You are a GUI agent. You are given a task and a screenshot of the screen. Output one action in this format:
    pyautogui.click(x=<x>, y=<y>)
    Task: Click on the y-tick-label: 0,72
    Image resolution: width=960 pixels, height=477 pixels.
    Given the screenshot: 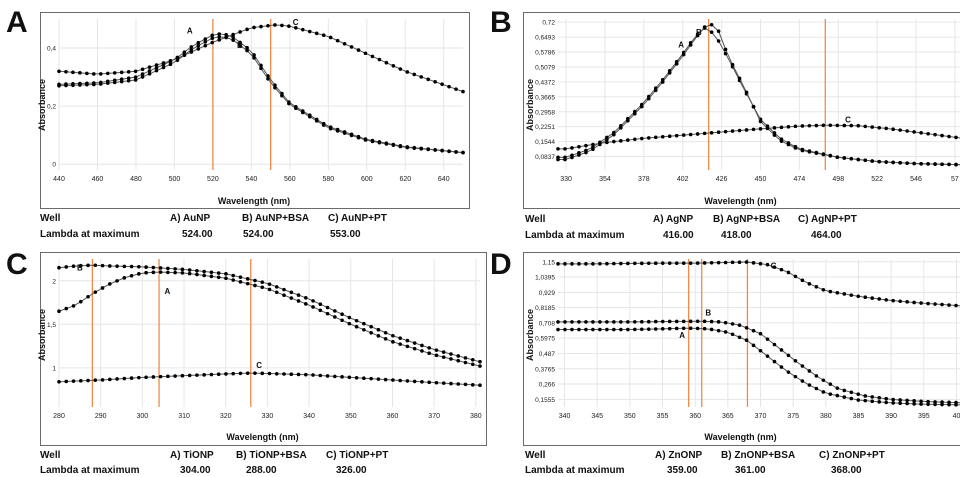 What is the action you would take?
    pyautogui.click(x=548, y=23)
    